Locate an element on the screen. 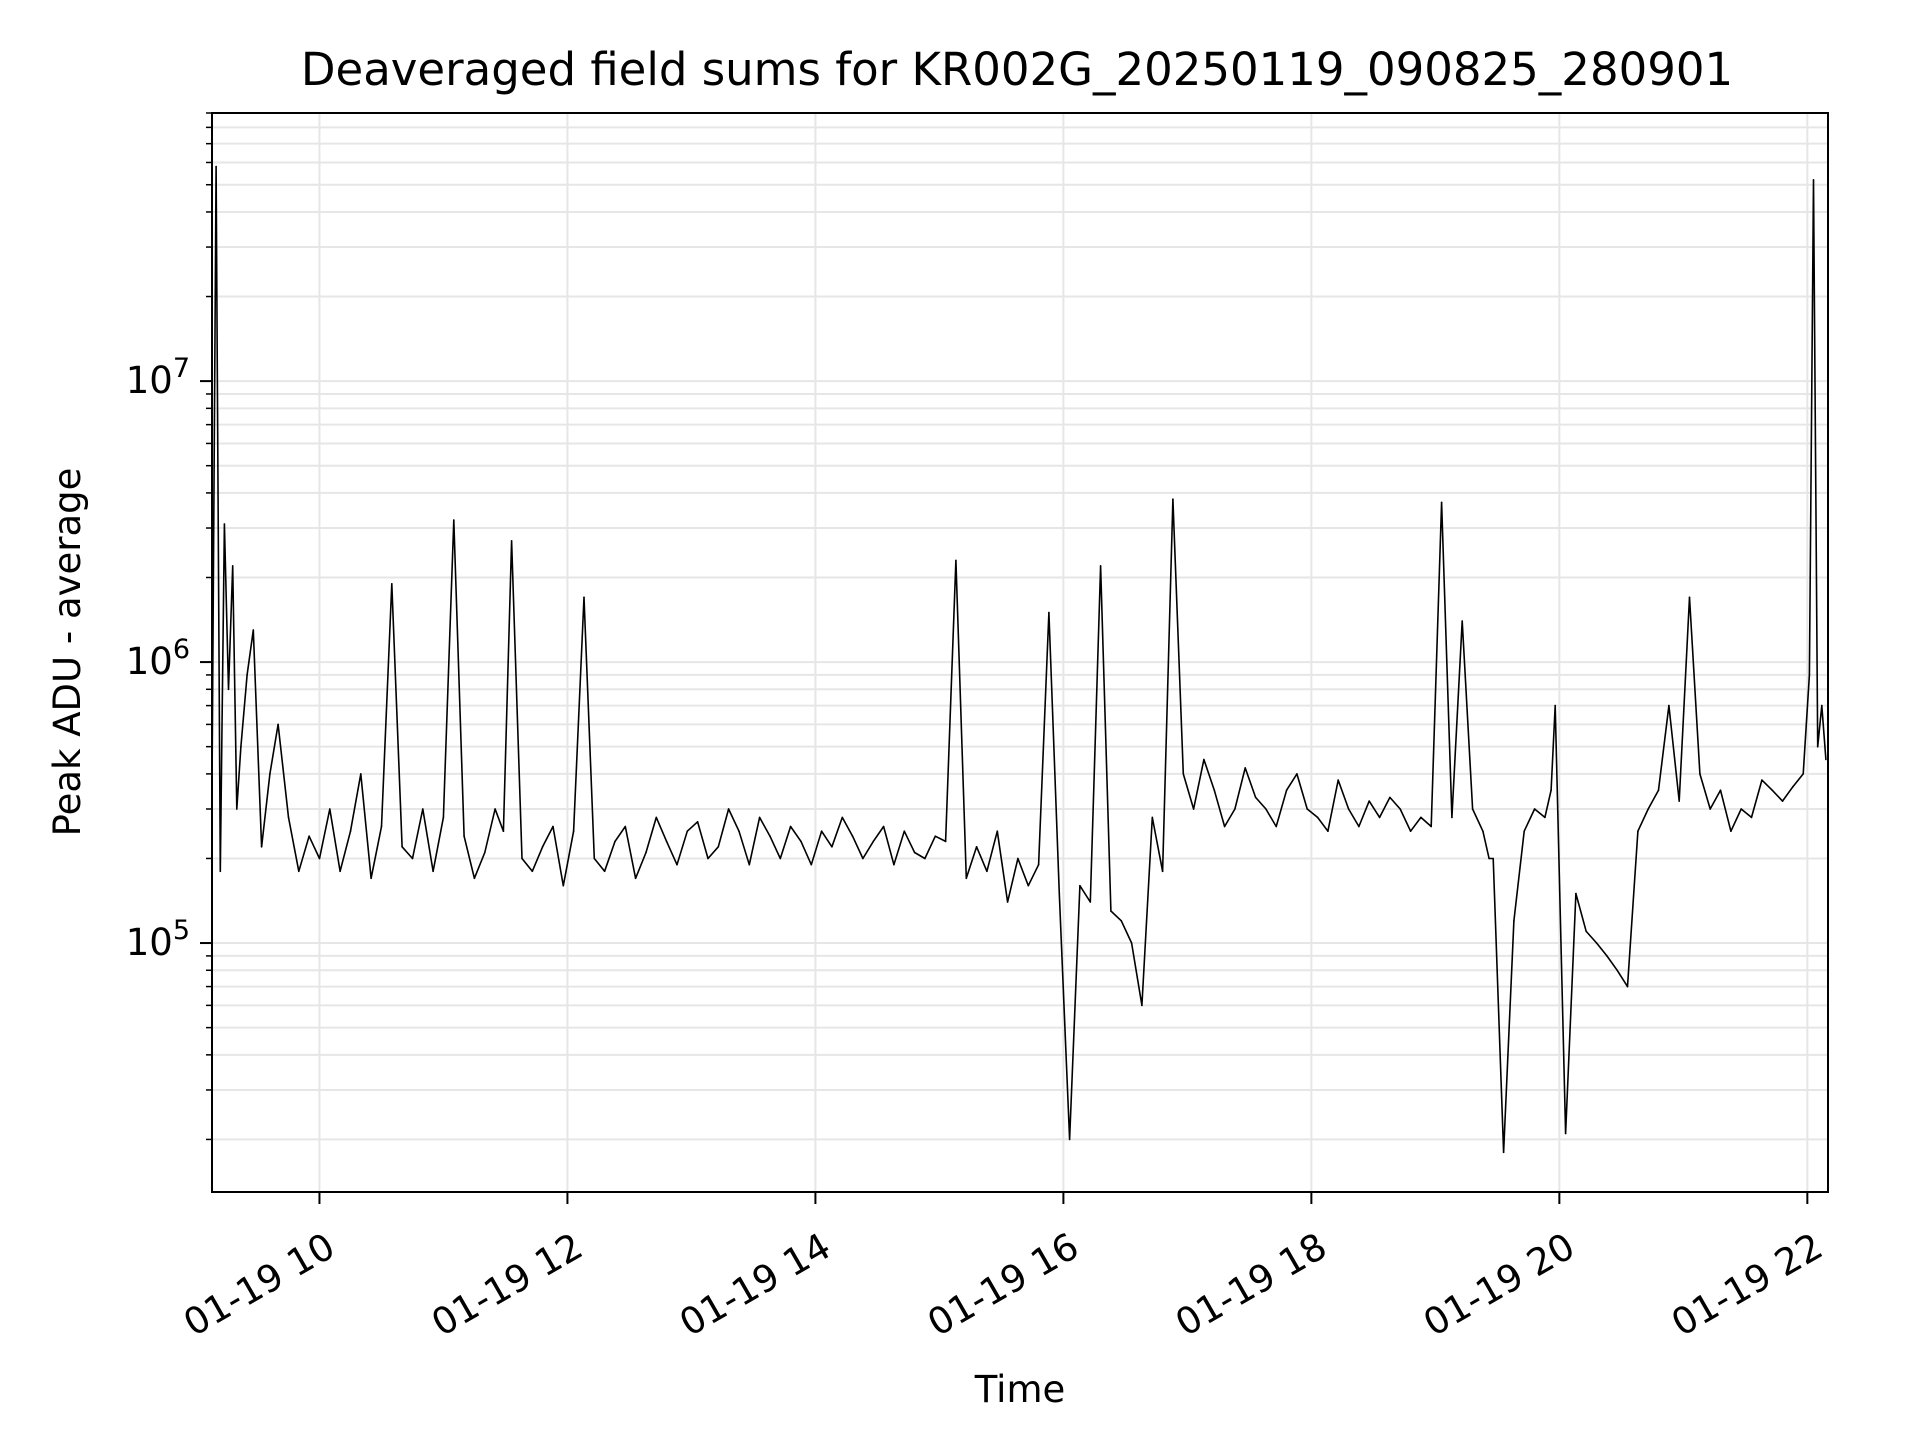  y-axis-label: Peak ADU - average is located at coordinates (67, 652).